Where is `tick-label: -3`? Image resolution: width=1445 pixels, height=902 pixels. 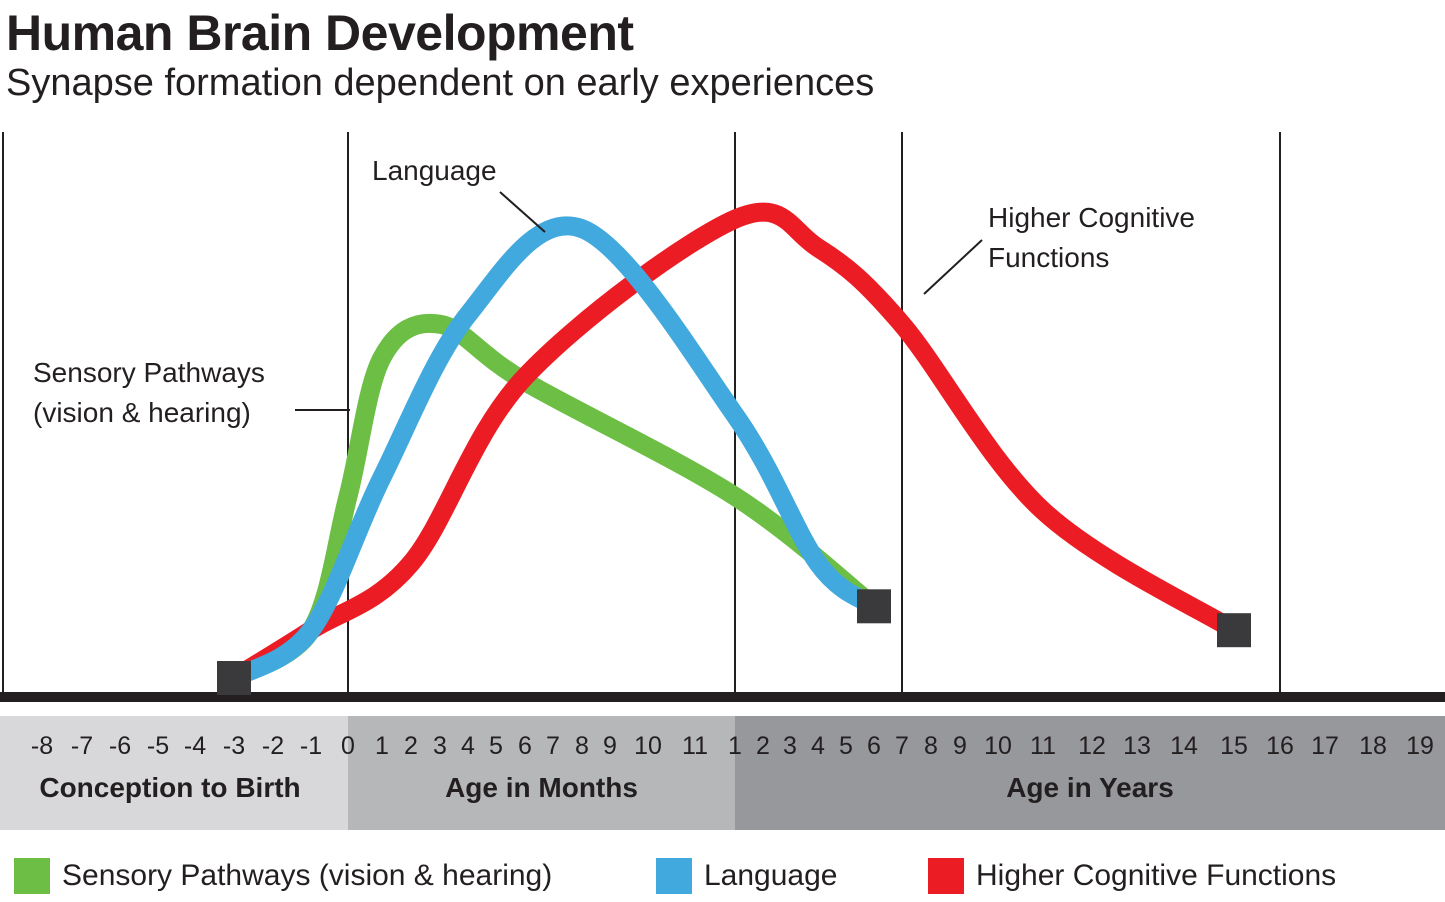 tick-label: -3 is located at coordinates (234, 746).